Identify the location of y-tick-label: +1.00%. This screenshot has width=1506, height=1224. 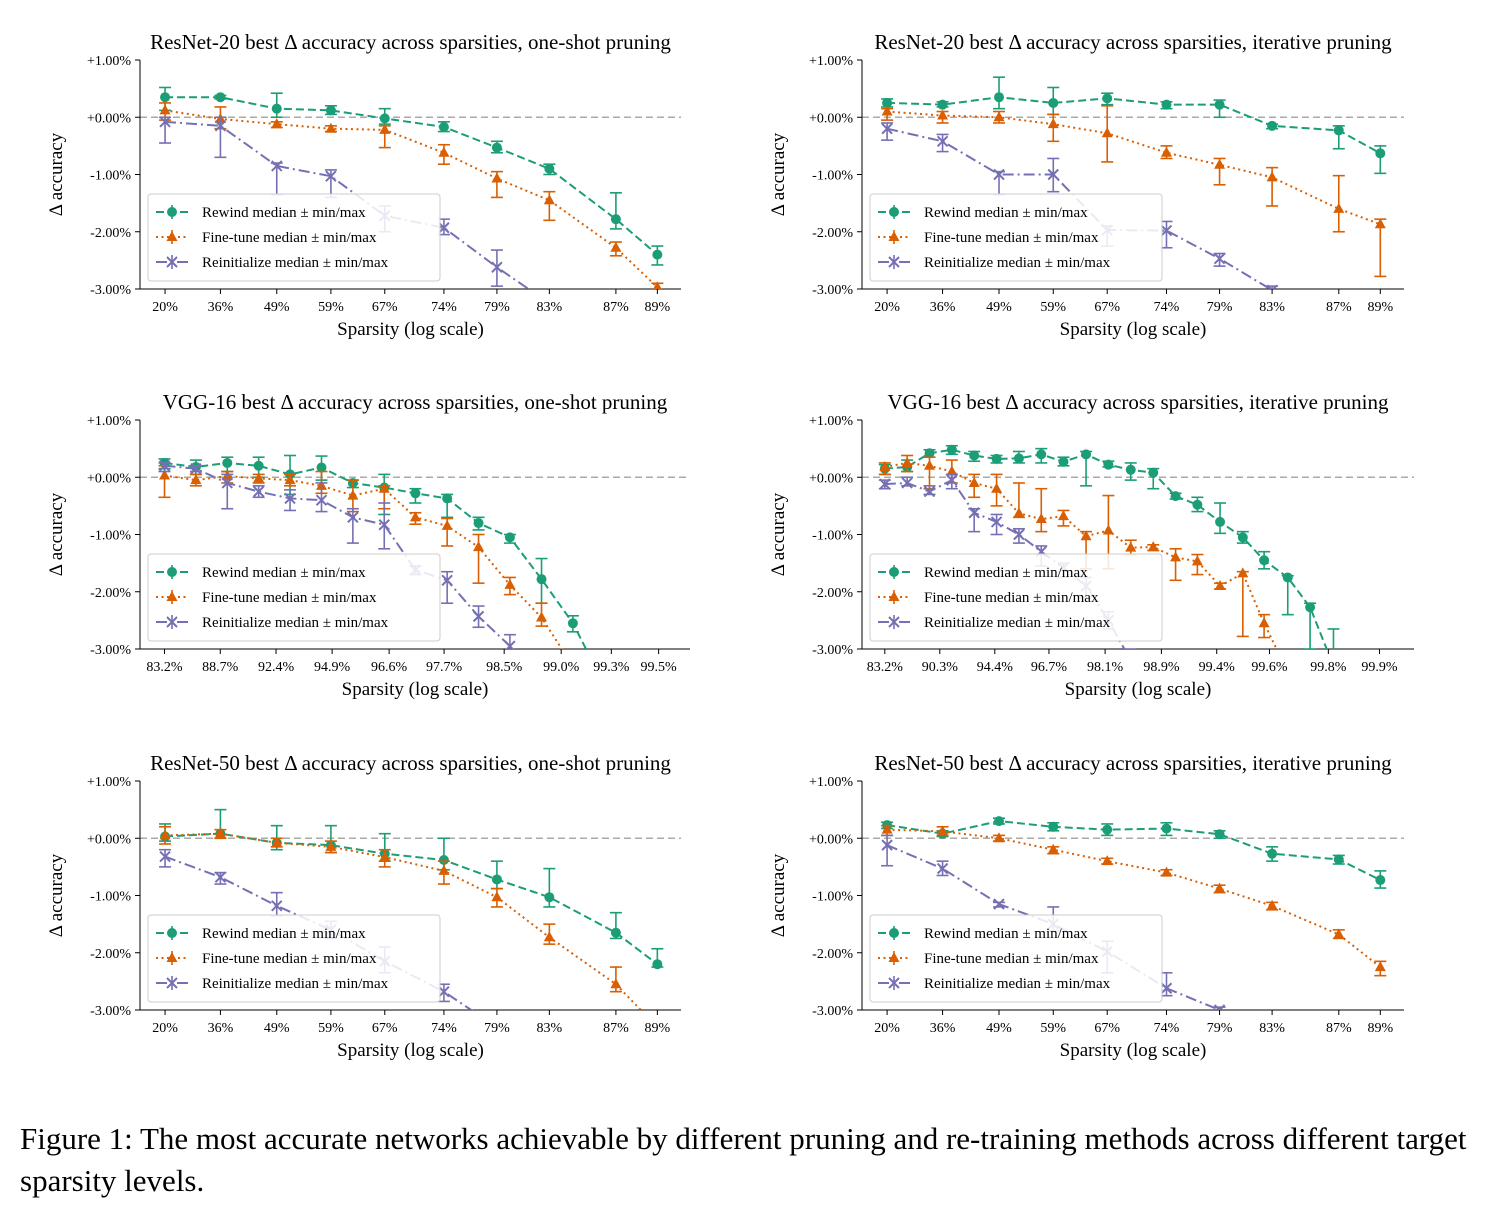
(109, 61).